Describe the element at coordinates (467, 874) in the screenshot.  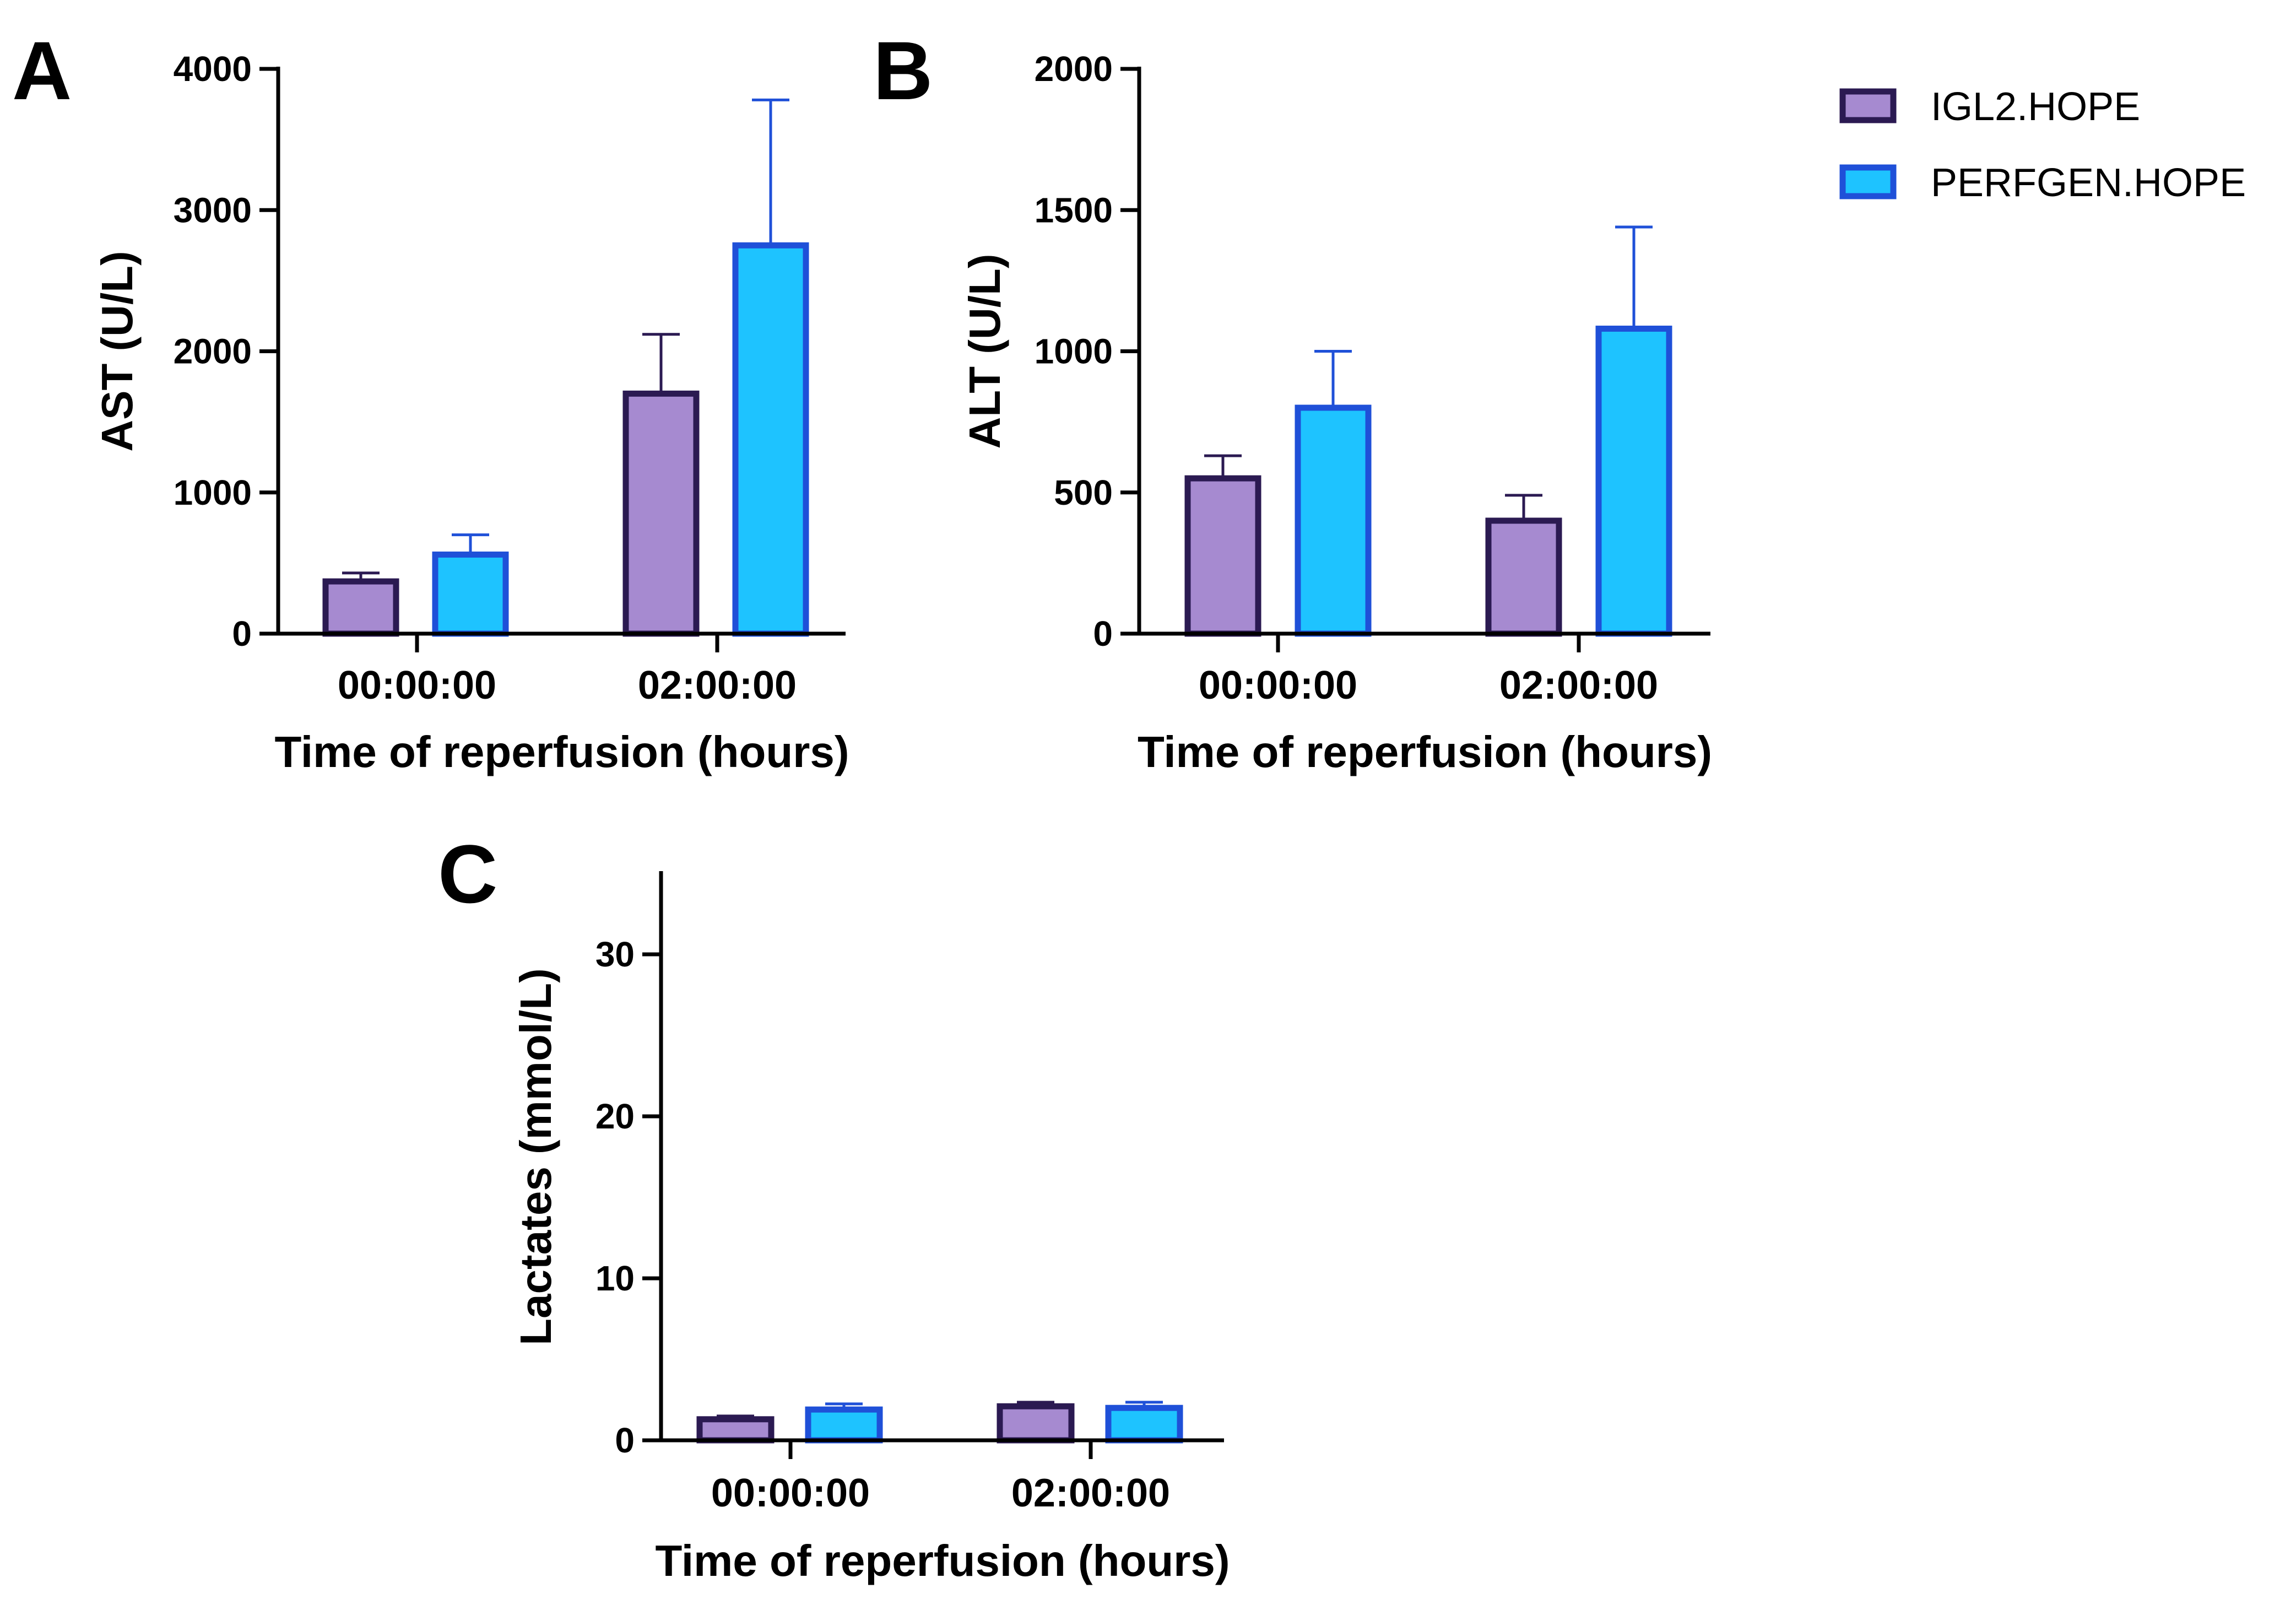
I see `panel-letter: C` at that location.